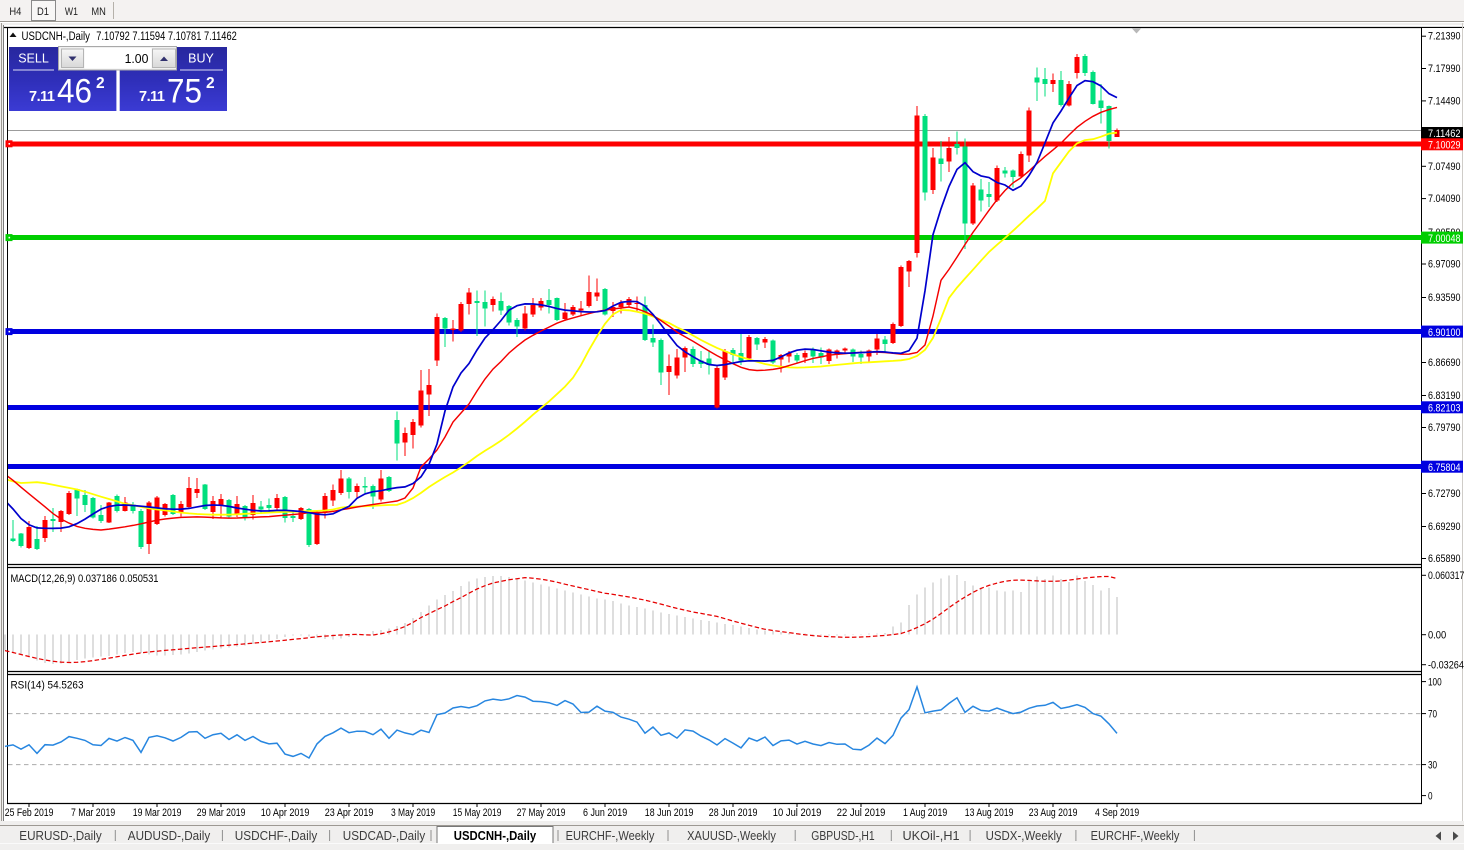 This screenshot has width=1464, height=850. Describe the element at coordinates (797, 813) in the screenshot. I see `svg-text: 10 Jul 2019` at that location.